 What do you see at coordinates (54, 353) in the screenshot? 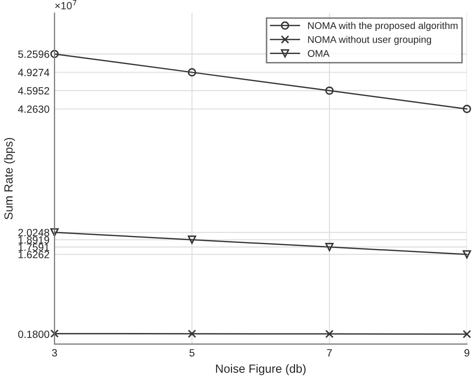
I see `x-tick-label: 3` at bounding box center [54, 353].